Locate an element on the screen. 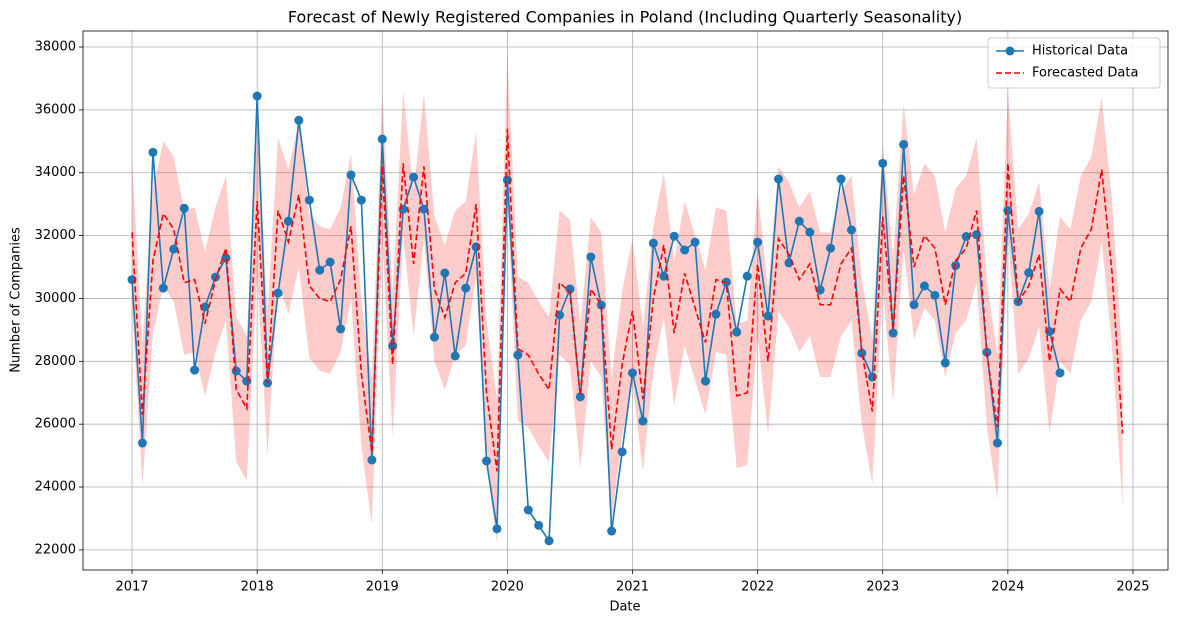 The width and height of the screenshot is (1178, 624). y-axis-label: Number of Companies is located at coordinates (16, 300).